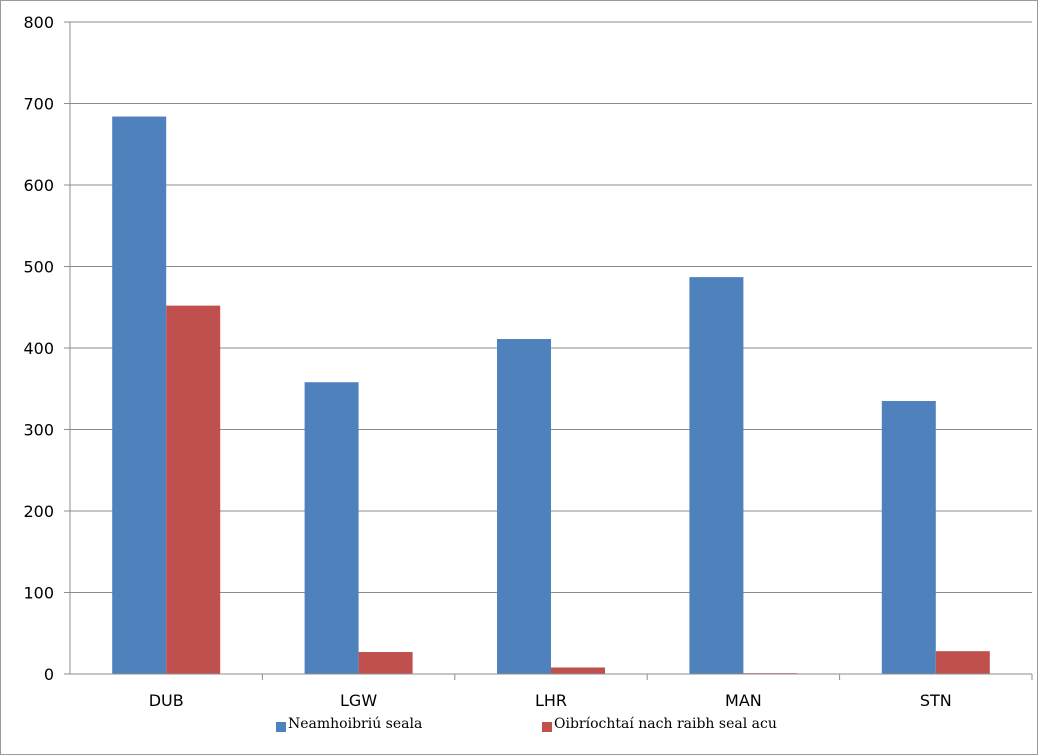 The image size is (1038, 755). What do you see at coordinates (38, 185) in the screenshot?
I see `y-tick-label: 600` at bounding box center [38, 185].